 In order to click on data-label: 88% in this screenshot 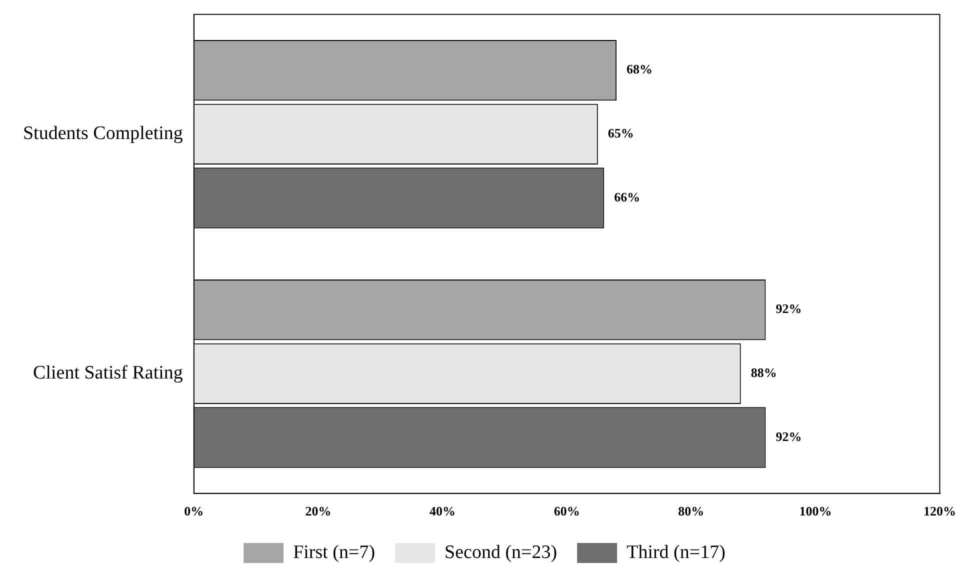, I will do `click(763, 372)`.